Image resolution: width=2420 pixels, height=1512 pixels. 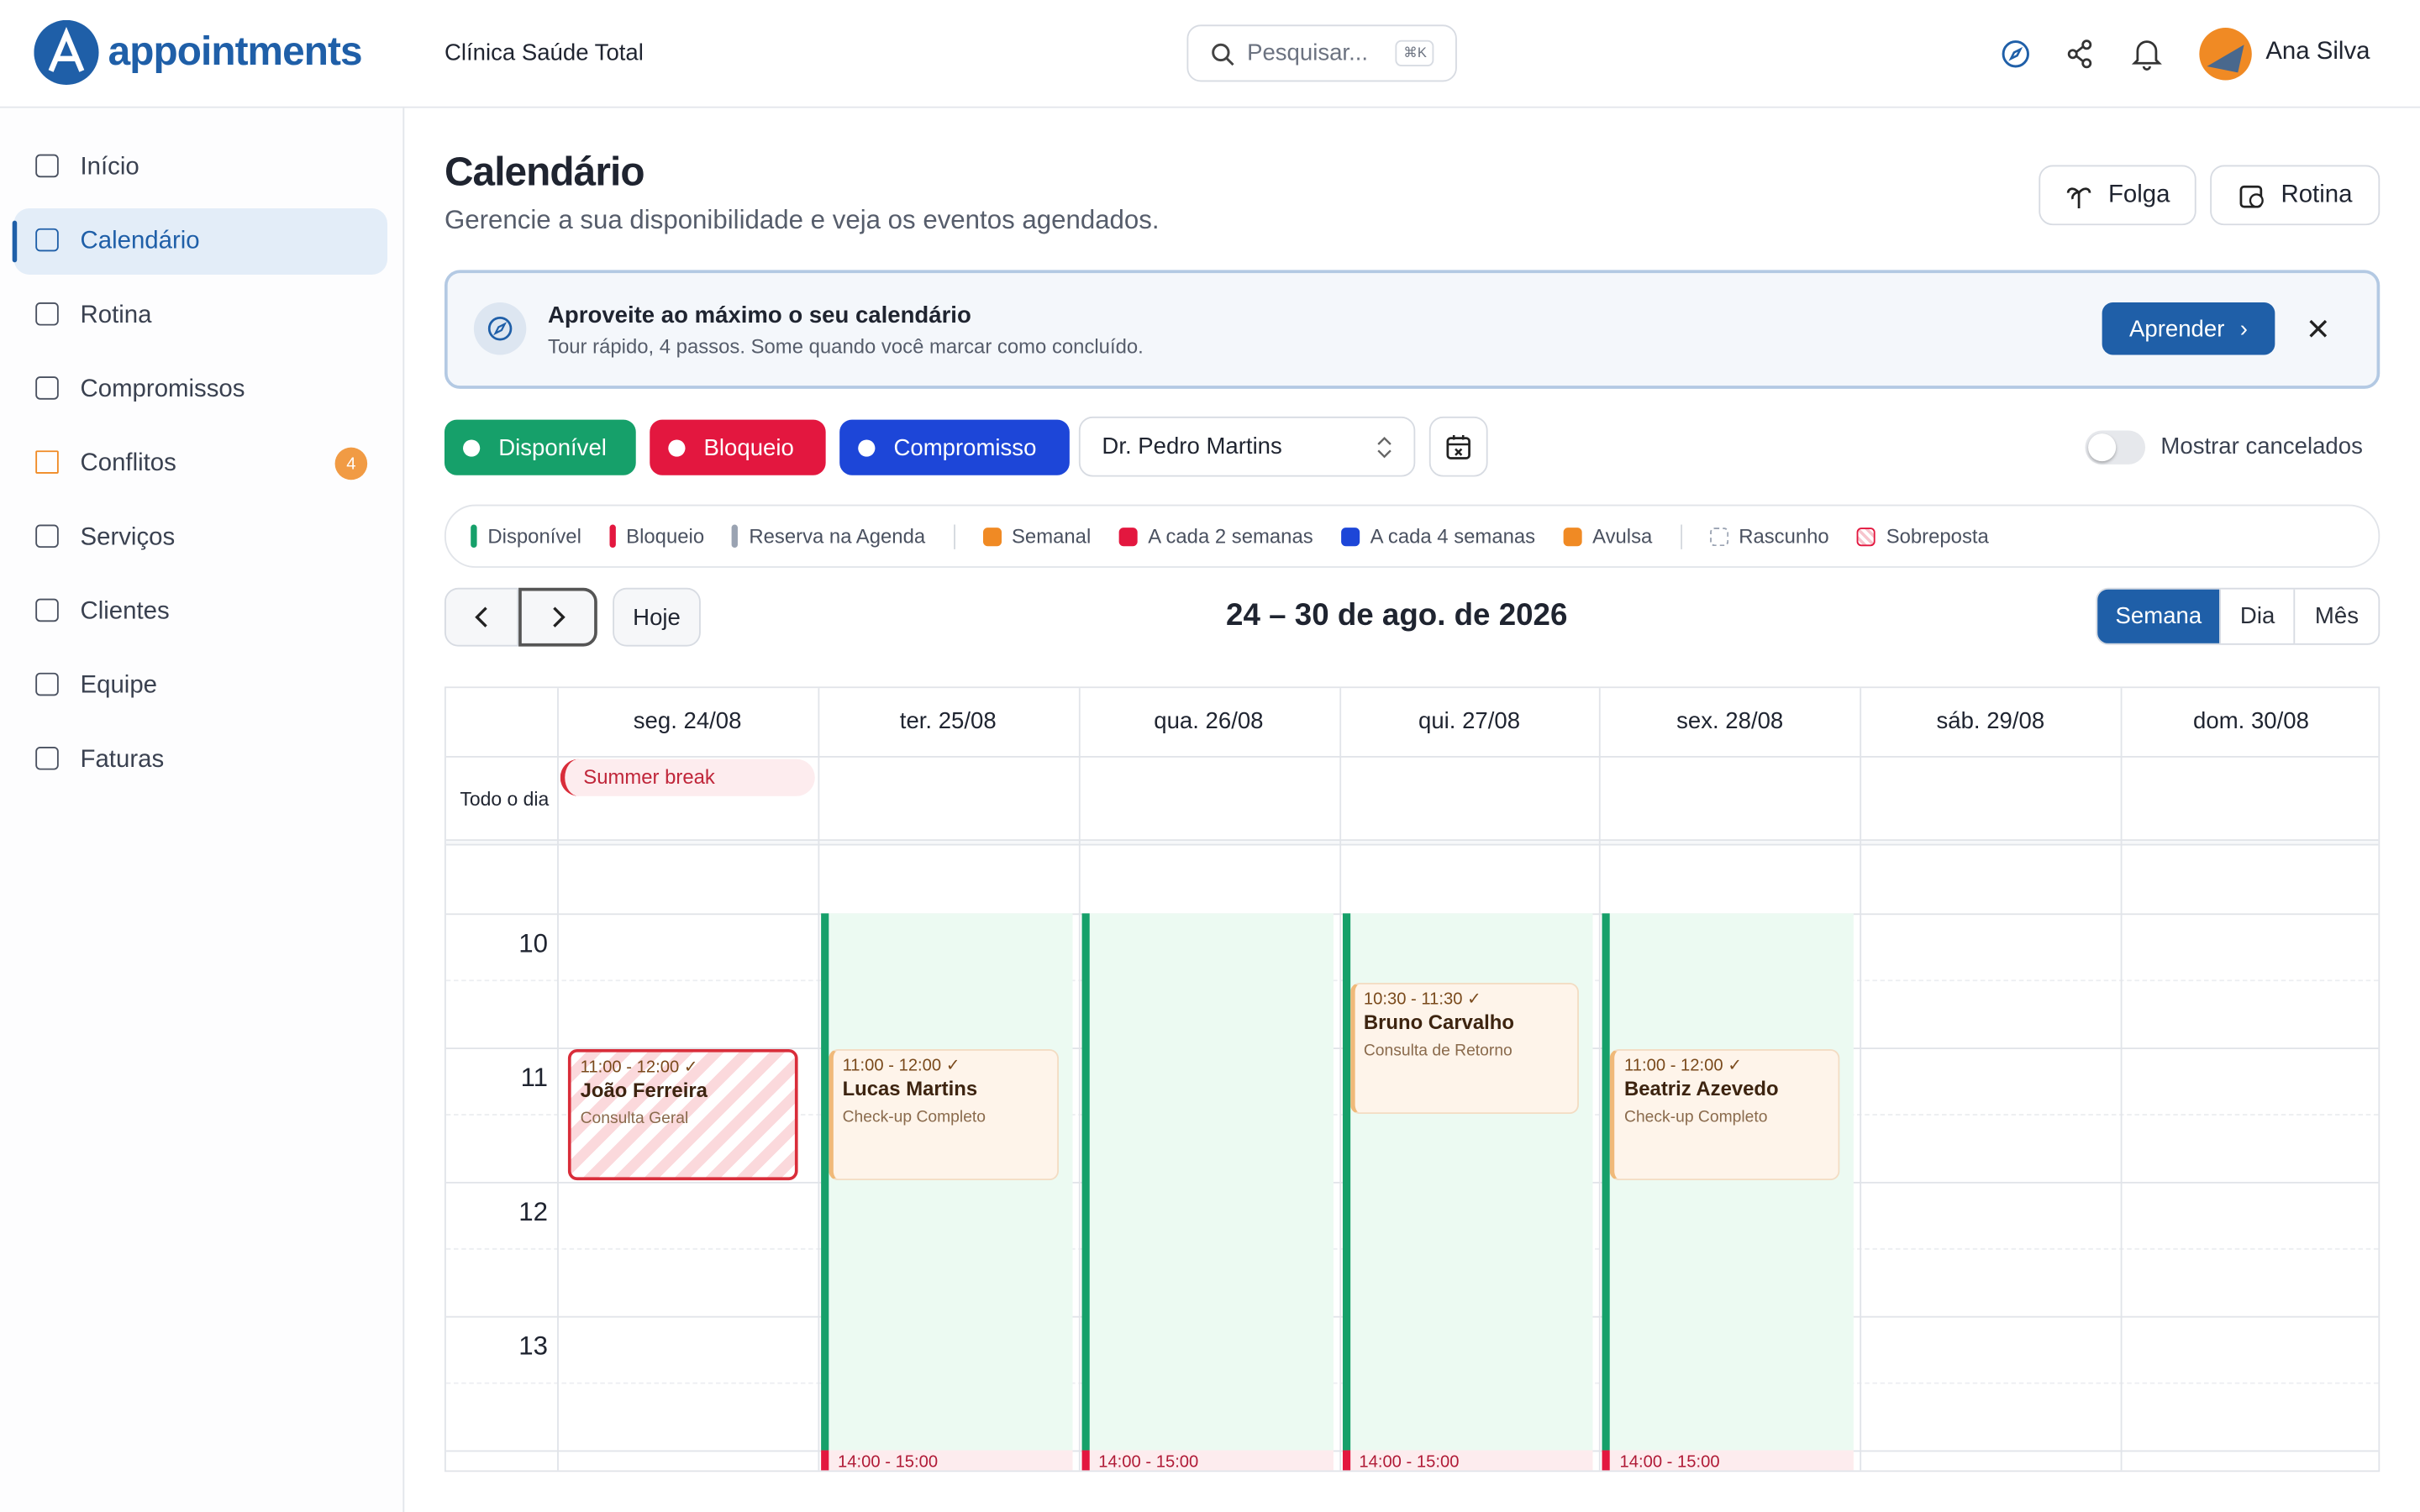 I want to click on routine-icon, so click(x=2251, y=195).